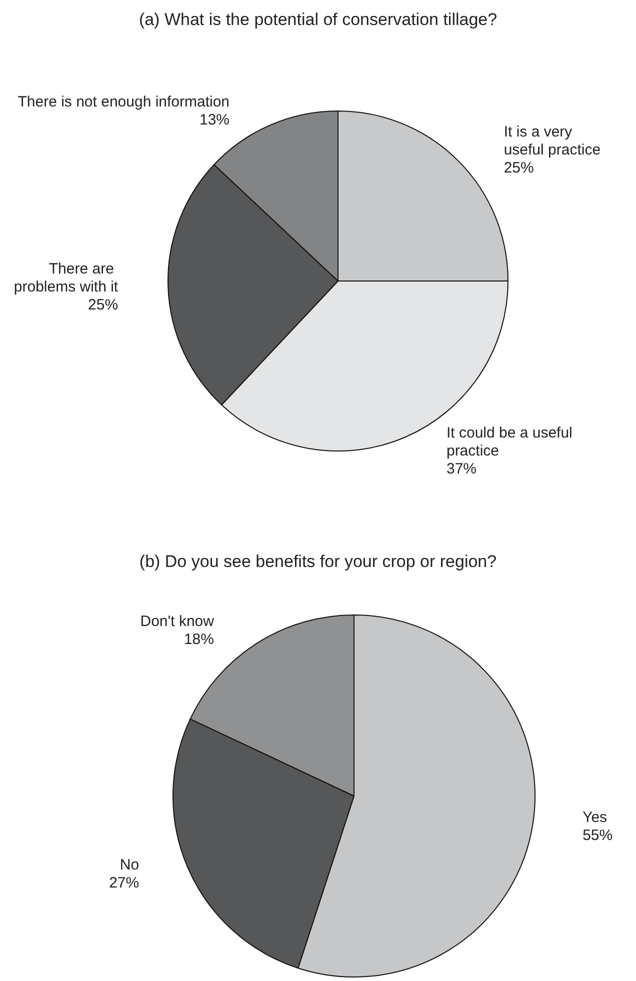 The width and height of the screenshot is (636, 981). Describe the element at coordinates (199, 639) in the screenshot. I see `data-label: 18%` at that location.